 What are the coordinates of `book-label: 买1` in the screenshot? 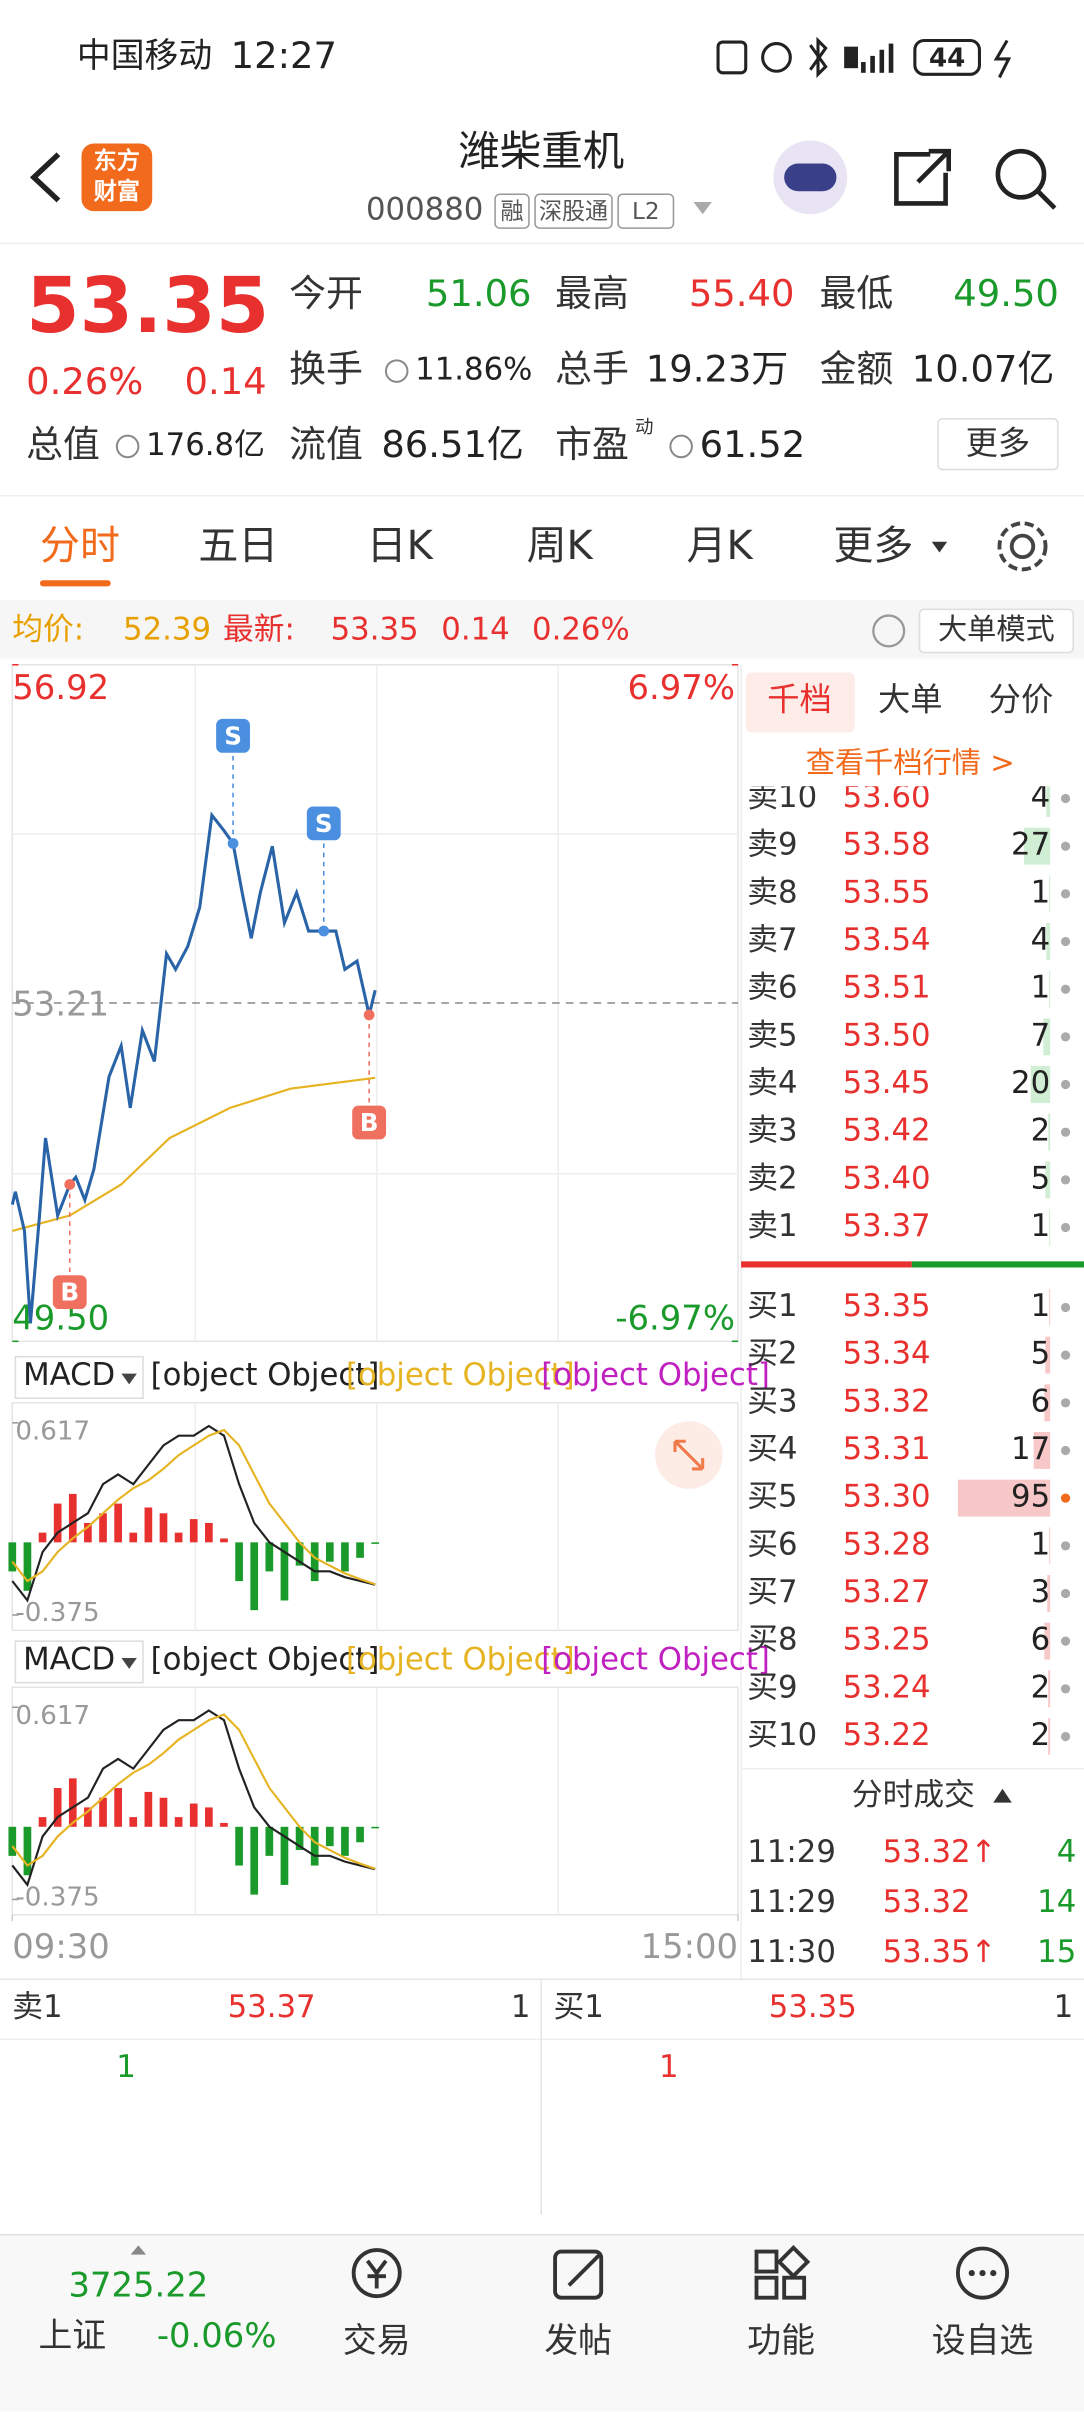 It's located at (772, 1306).